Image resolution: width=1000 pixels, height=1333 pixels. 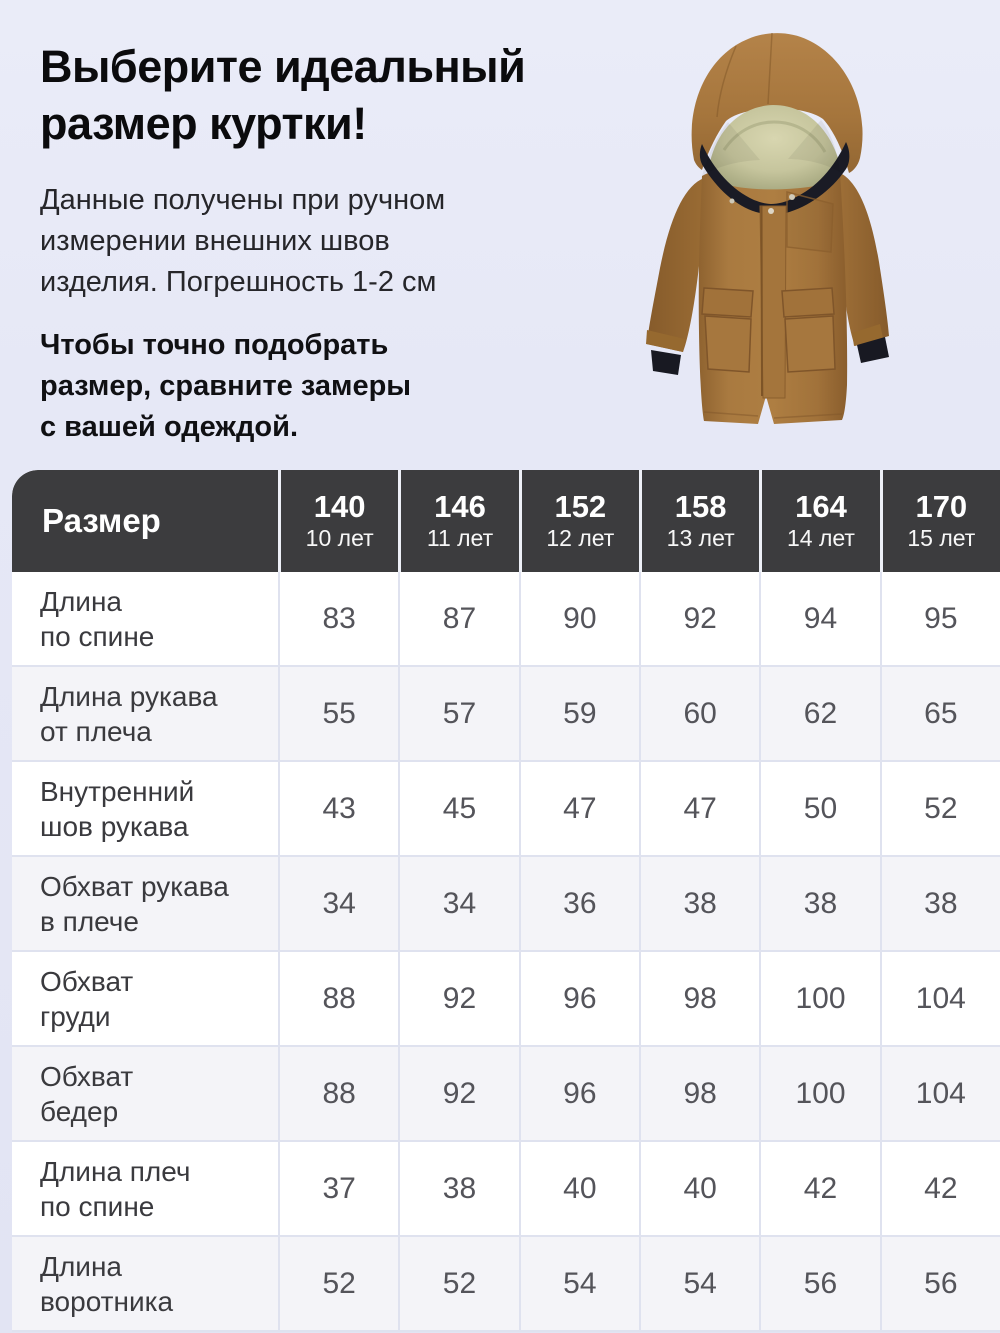 I want to click on size-value: 36, so click(x=578, y=903).